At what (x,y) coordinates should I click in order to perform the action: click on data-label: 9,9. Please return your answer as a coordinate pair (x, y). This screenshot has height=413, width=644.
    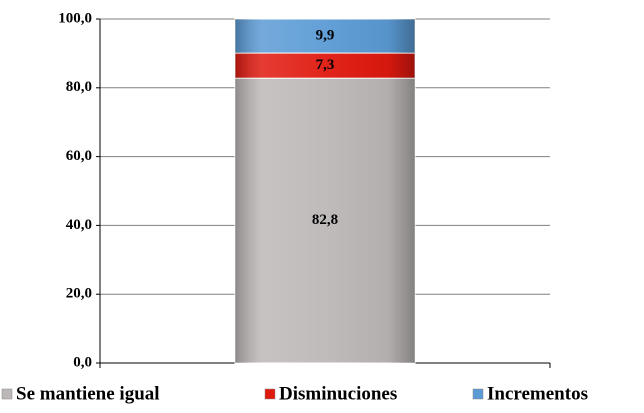
    Looking at the image, I should click on (325, 35).